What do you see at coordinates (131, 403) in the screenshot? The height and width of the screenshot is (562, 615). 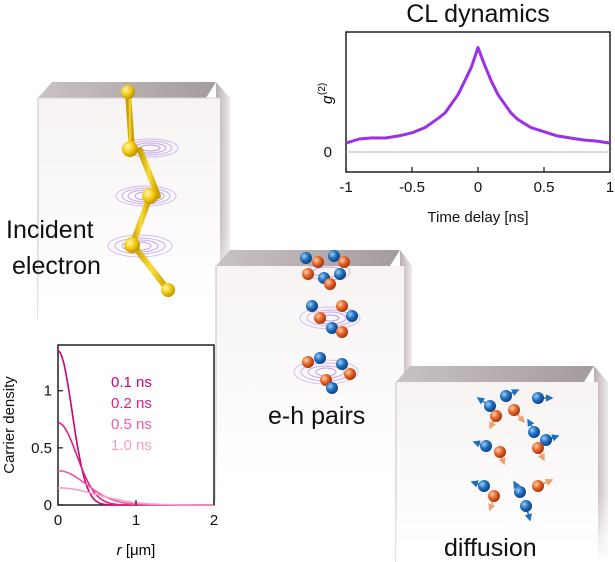 I see `chart2-legend-entry: 0.2 ns` at bounding box center [131, 403].